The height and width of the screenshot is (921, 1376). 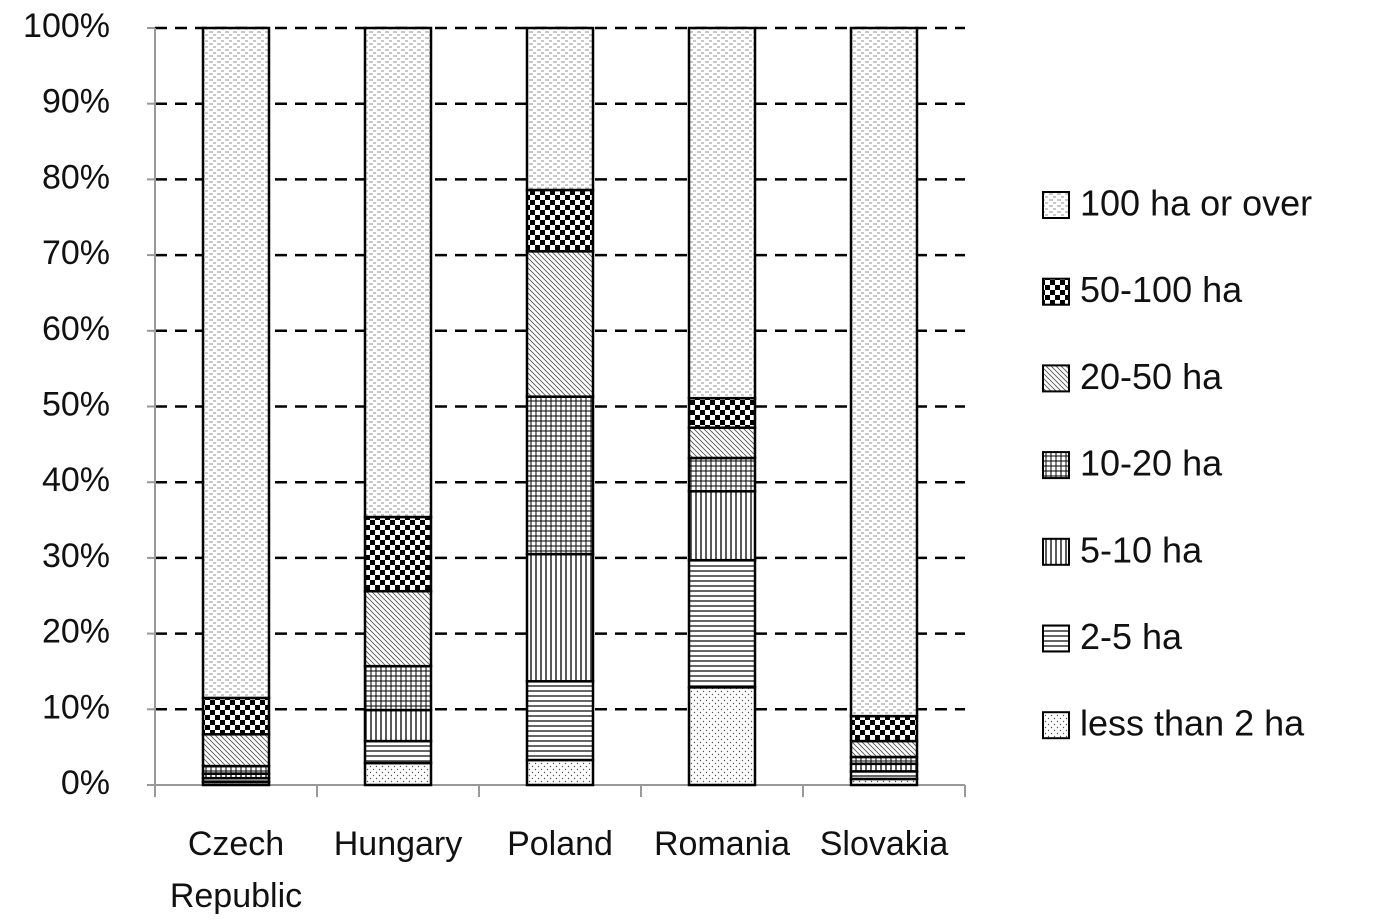 What do you see at coordinates (76, 329) in the screenshot?
I see `y-tick-label: 60%` at bounding box center [76, 329].